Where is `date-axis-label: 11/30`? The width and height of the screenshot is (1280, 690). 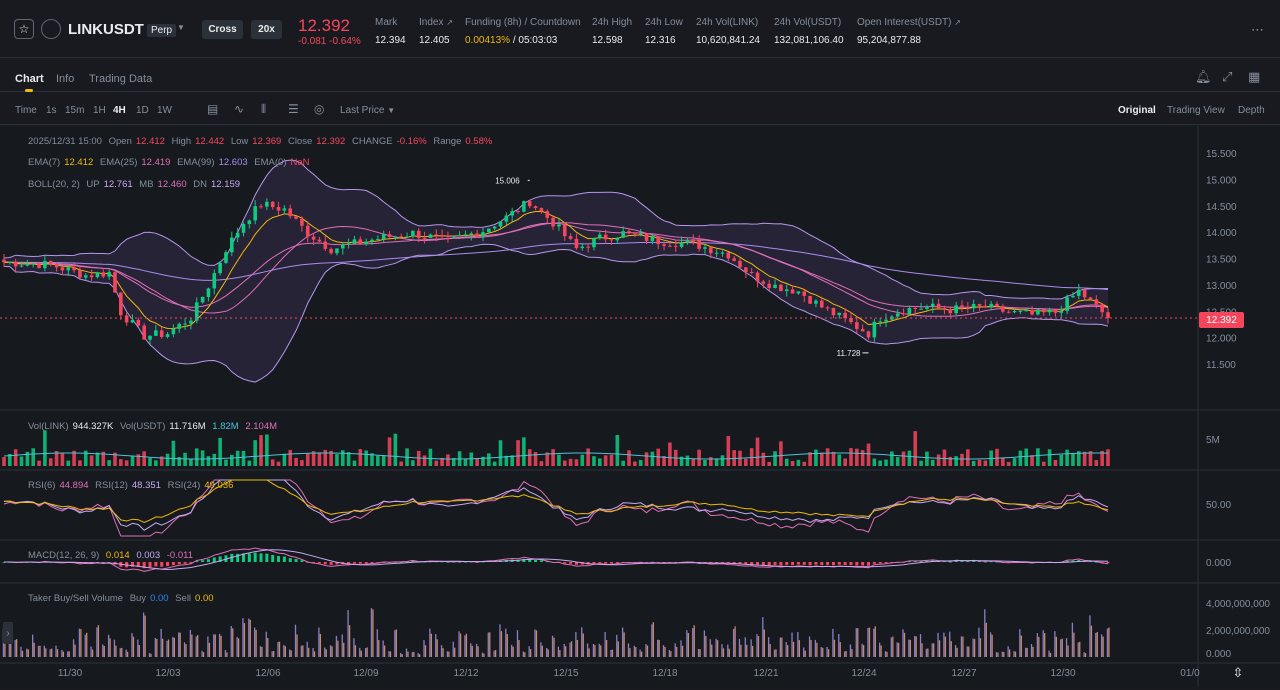
date-axis-label: 11/30 is located at coordinates (70, 673).